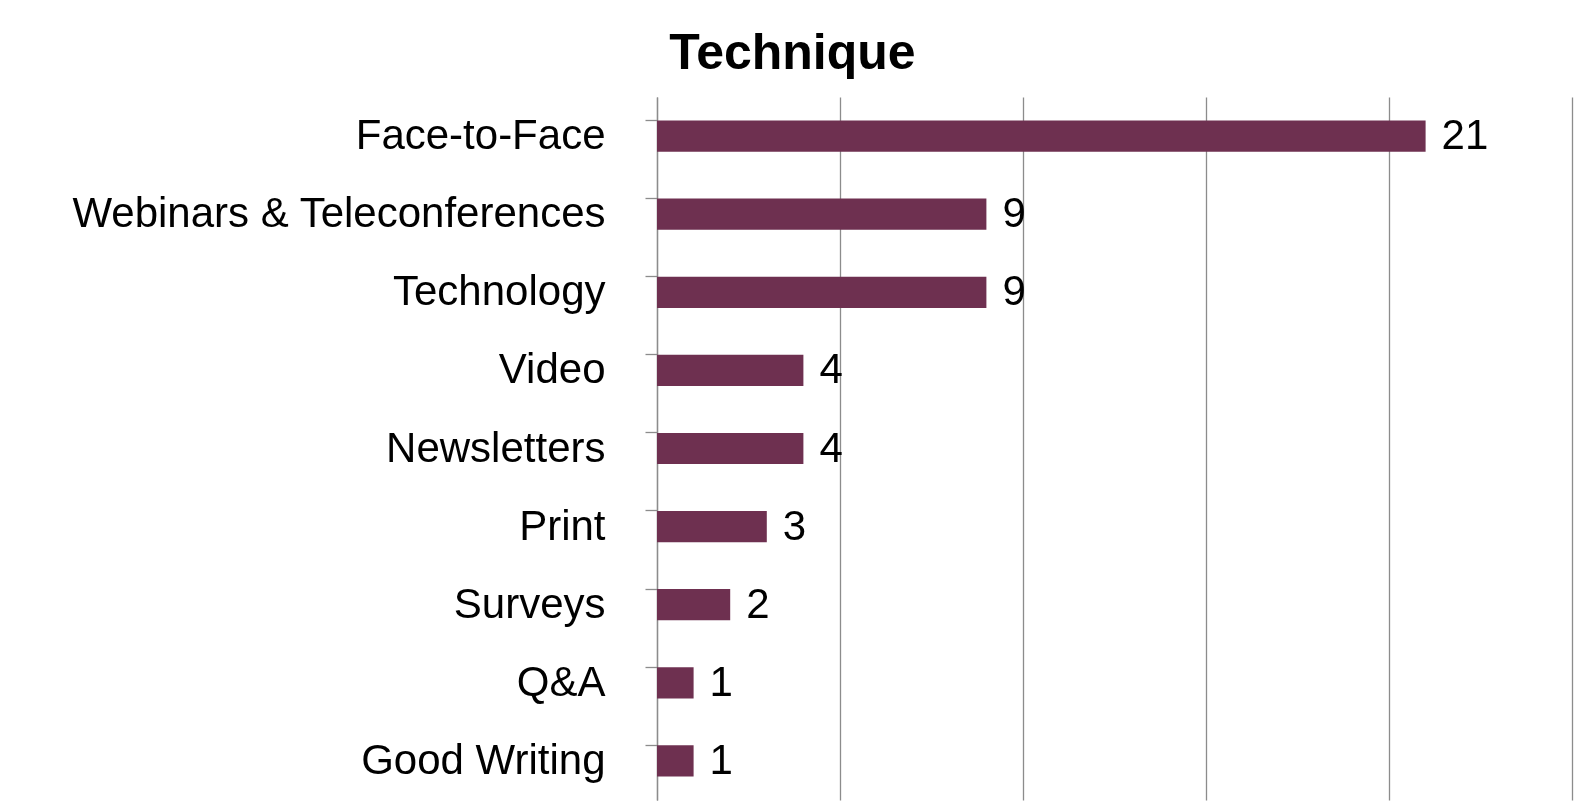 Image resolution: width=1584 pixels, height=811 pixels. What do you see at coordinates (1465, 135) in the screenshot?
I see `data-label: 21` at bounding box center [1465, 135].